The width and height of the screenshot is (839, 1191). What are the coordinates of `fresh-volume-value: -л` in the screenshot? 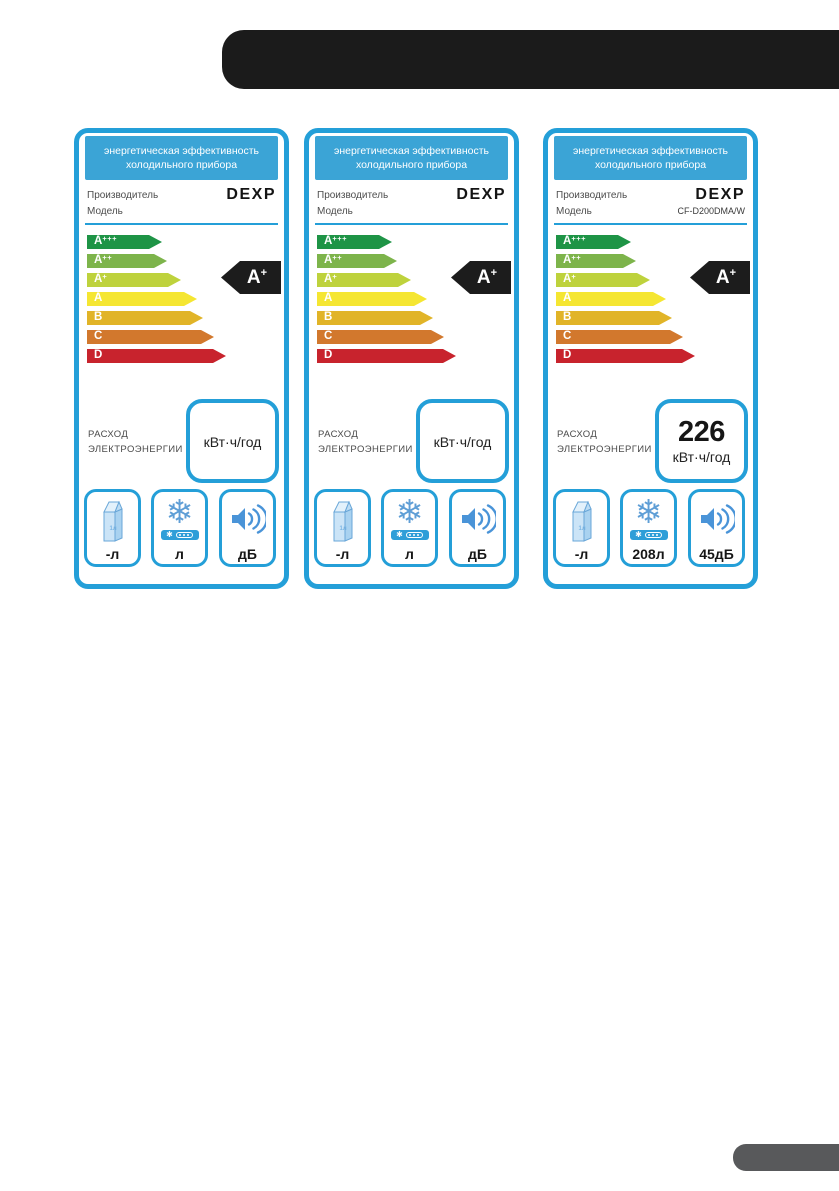 It's located at (342, 554).